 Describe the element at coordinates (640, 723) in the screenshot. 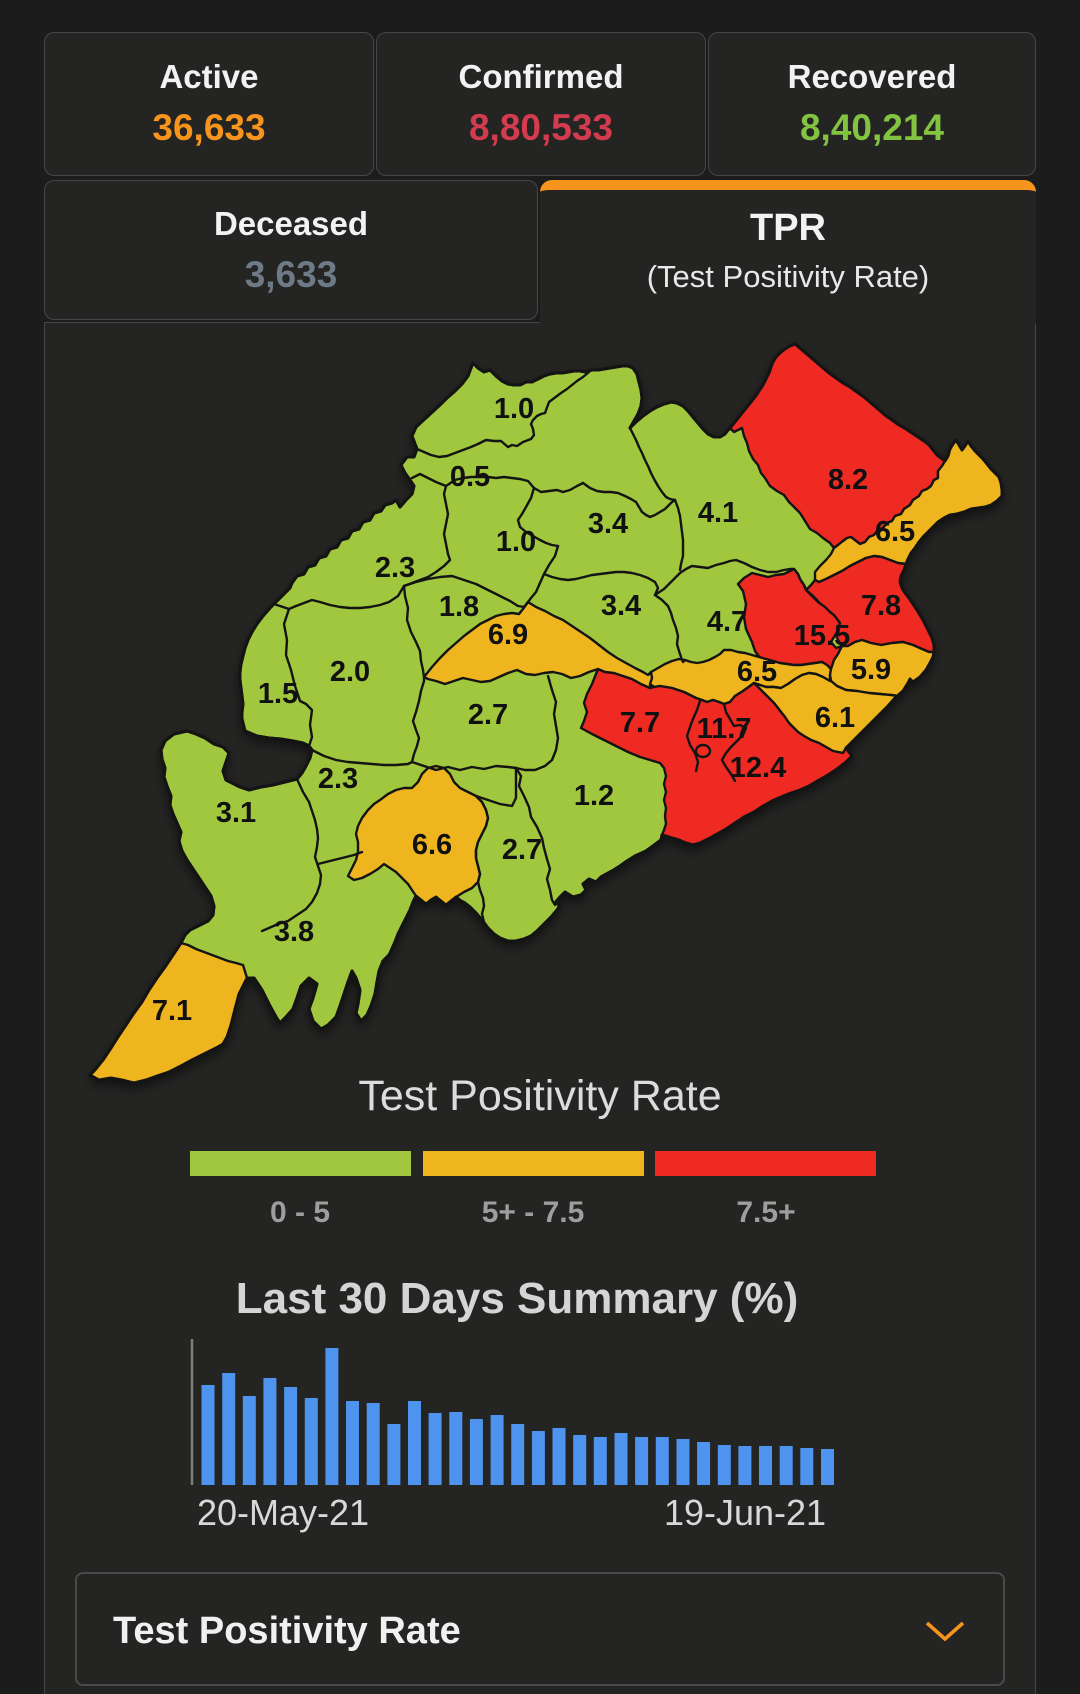

I see `svg-text: 7.7` at that location.